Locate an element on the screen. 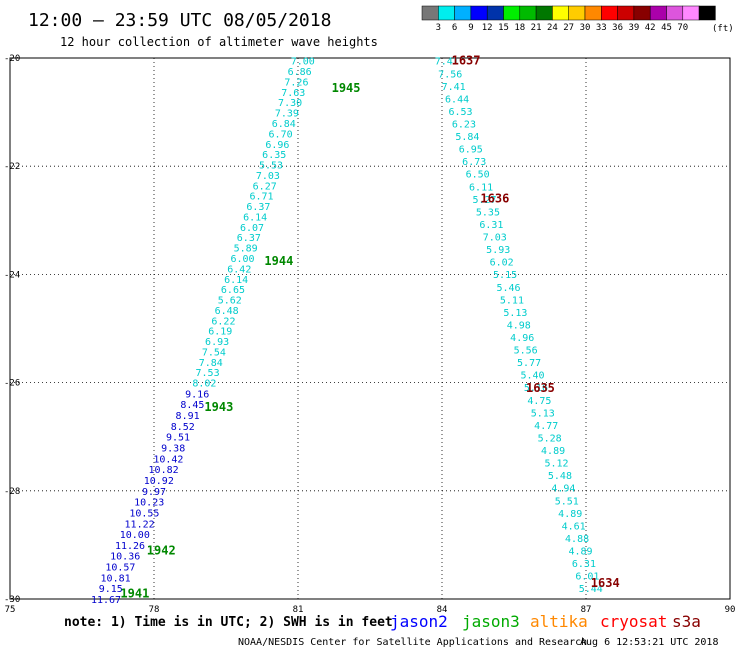  swh-value: 4.98 is located at coordinates (519, 325).